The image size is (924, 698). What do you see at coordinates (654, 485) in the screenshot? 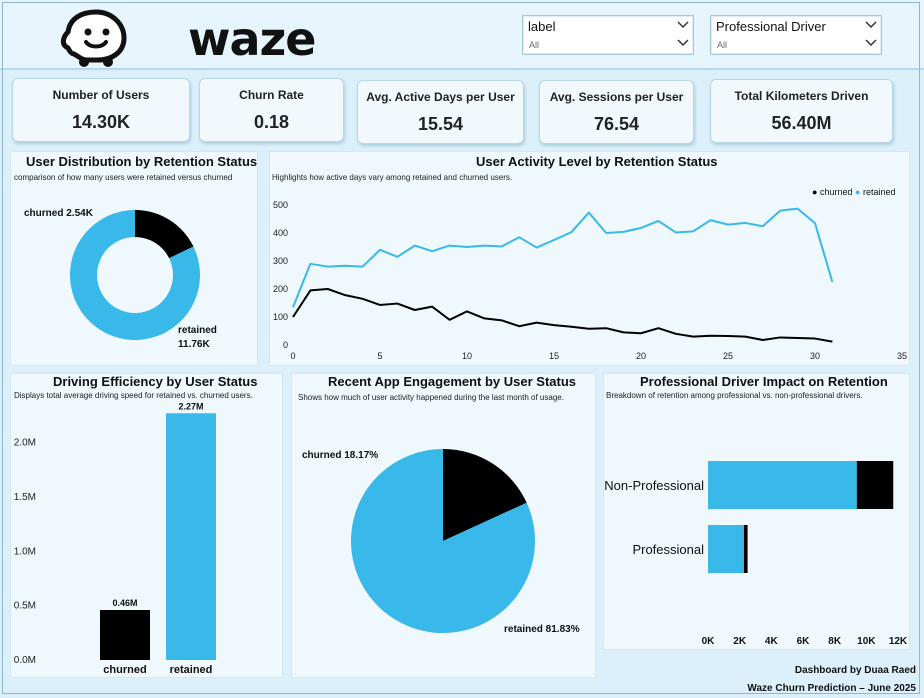
I see `y-category-label: Non-Professional` at bounding box center [654, 485].